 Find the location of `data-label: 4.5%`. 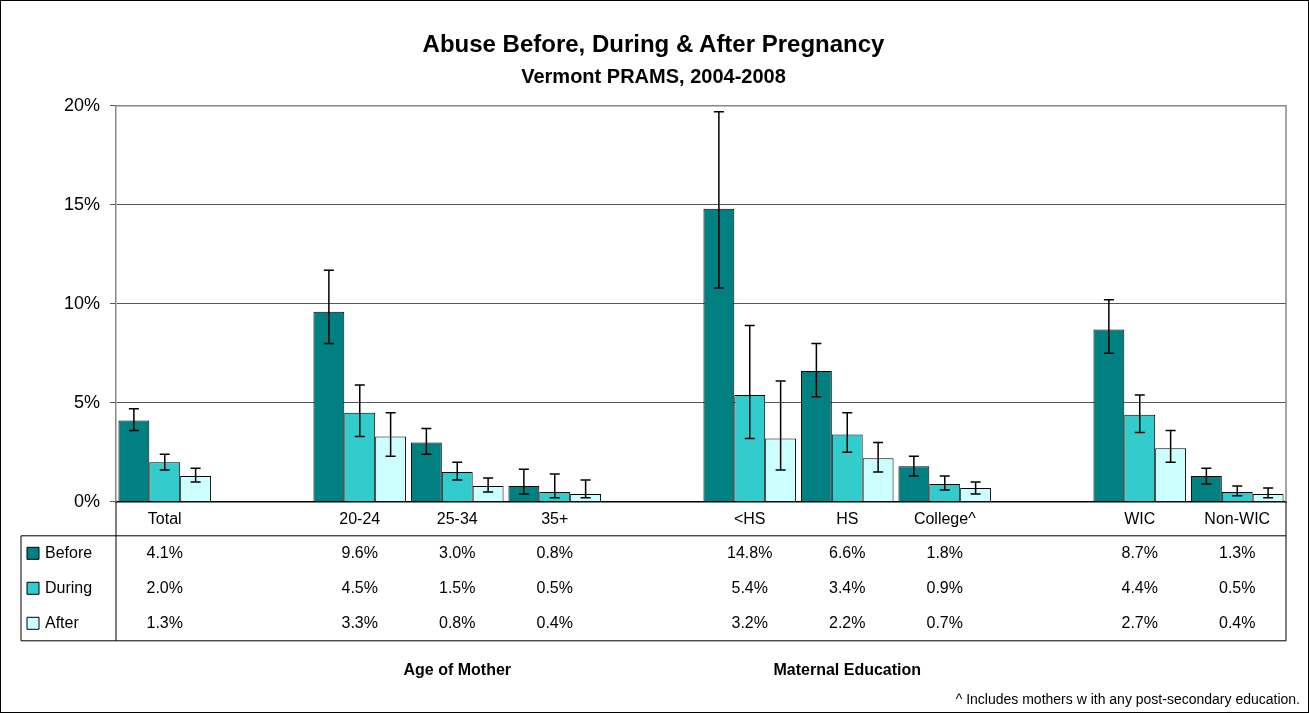

data-label: 4.5% is located at coordinates (359, 587).